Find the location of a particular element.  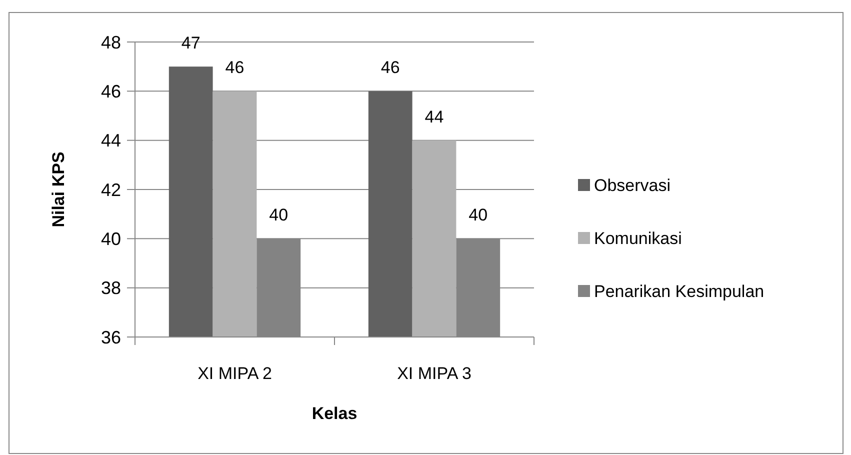

x-tick-label: XI MIPA 2 is located at coordinates (235, 373).